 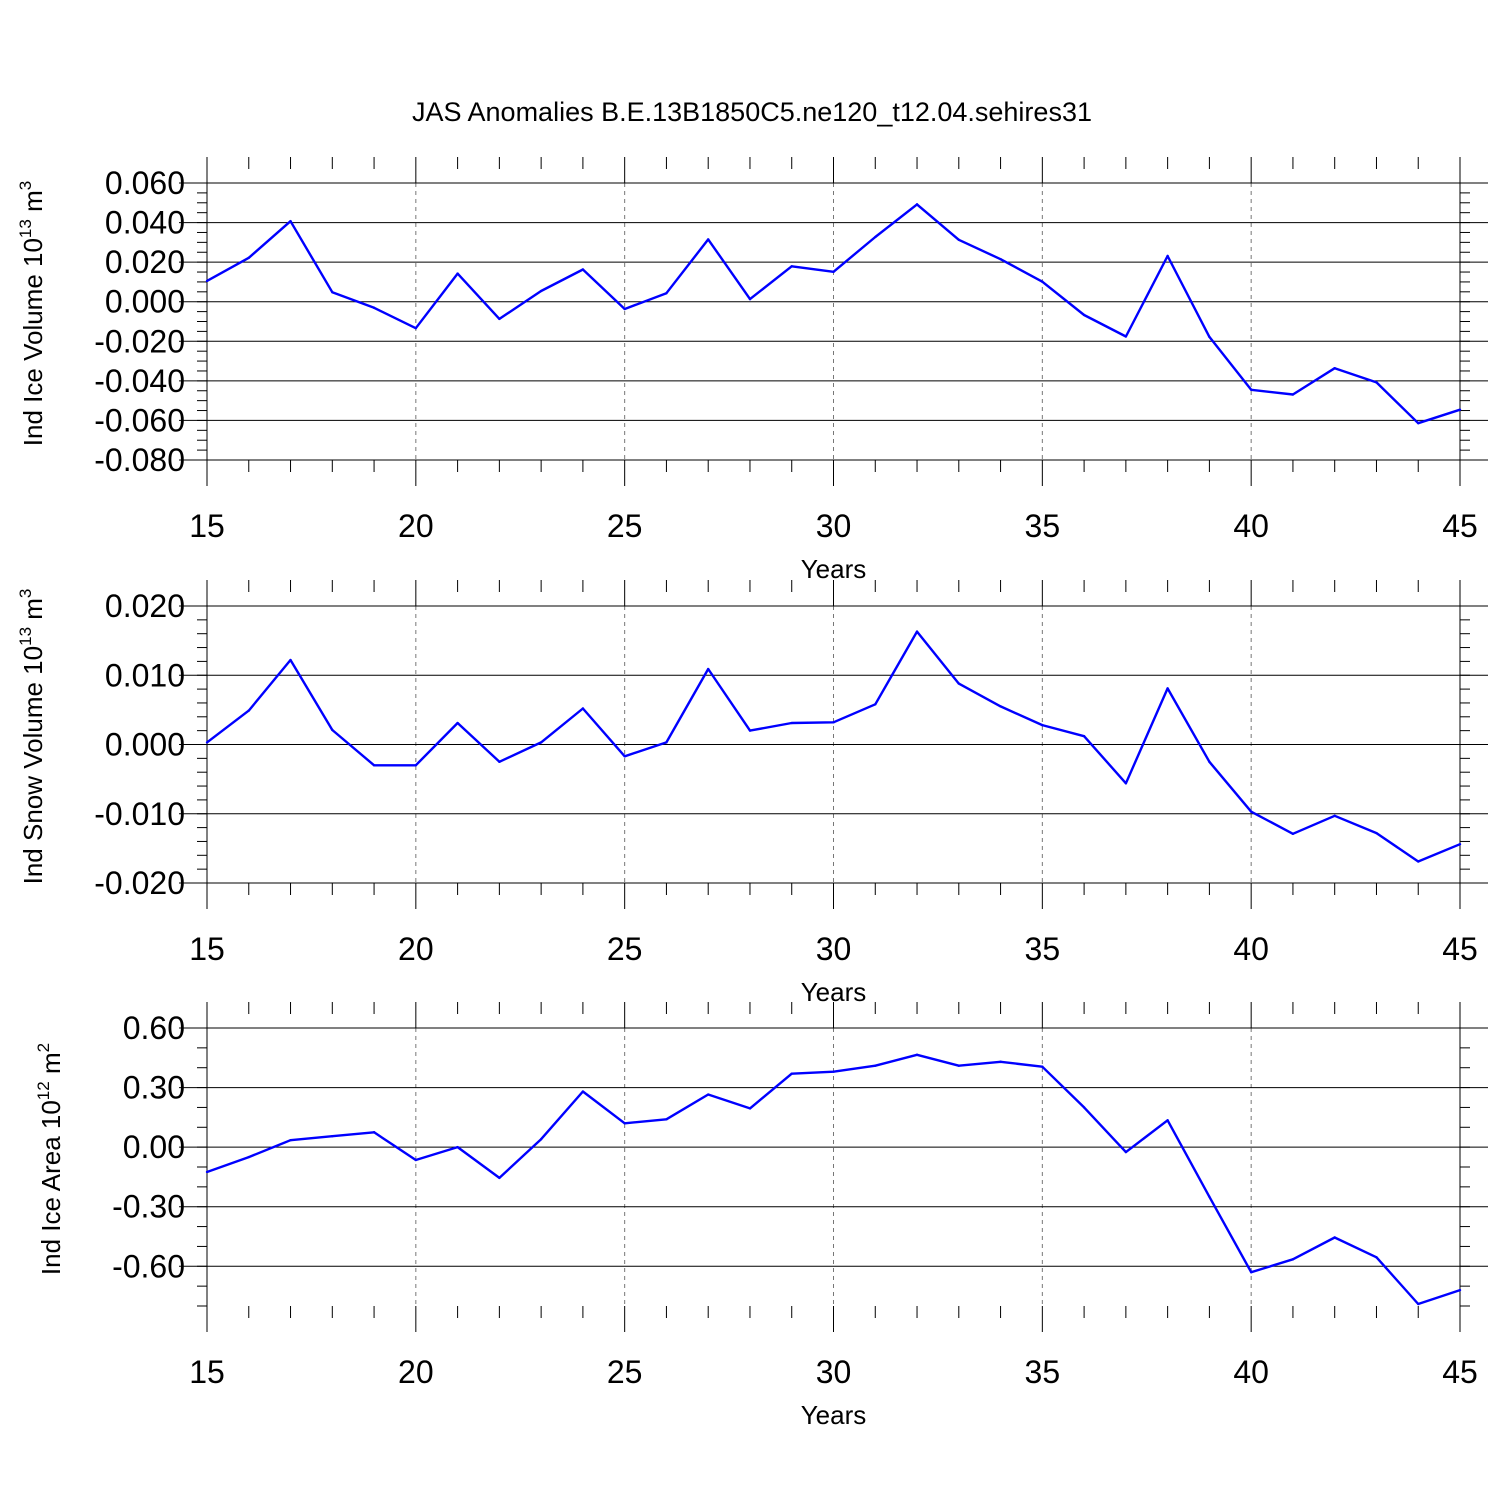 What do you see at coordinates (154, 1147) in the screenshot?
I see `y-tick-label: 0.00` at bounding box center [154, 1147].